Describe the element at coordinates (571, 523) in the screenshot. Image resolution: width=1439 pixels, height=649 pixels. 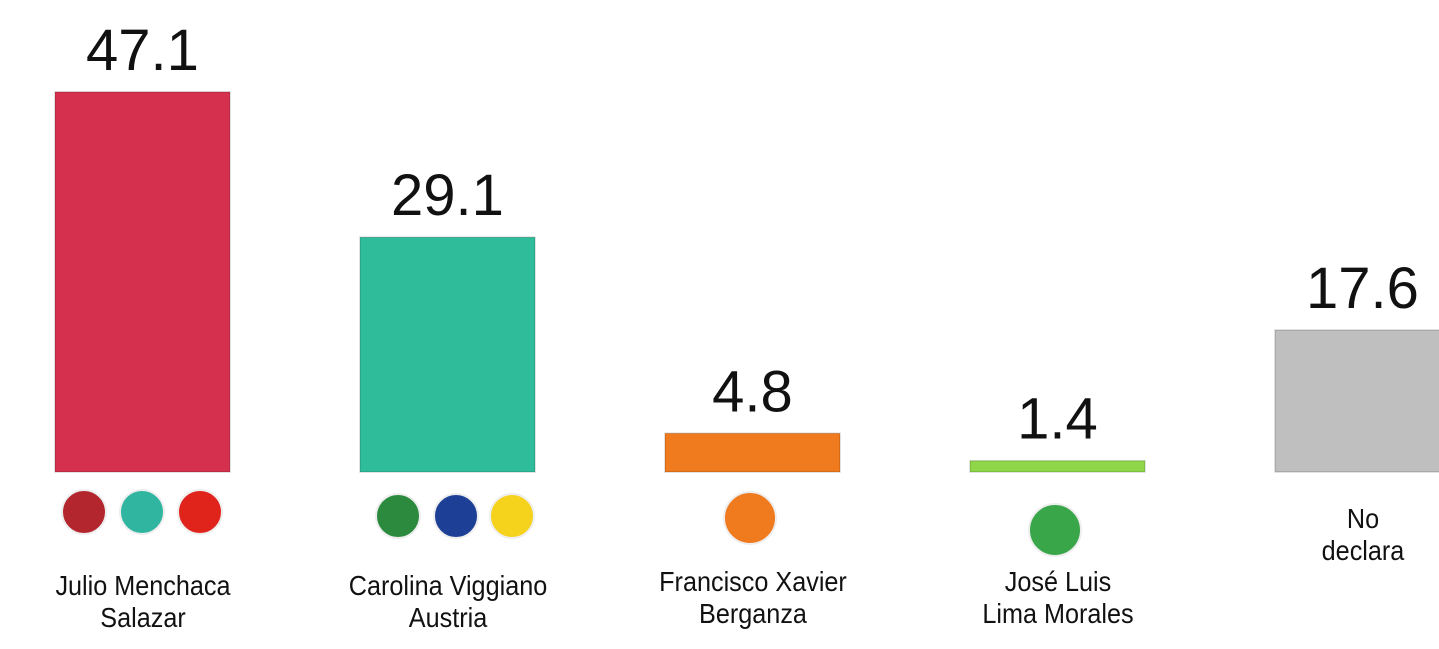
I see `party-logos` at that location.